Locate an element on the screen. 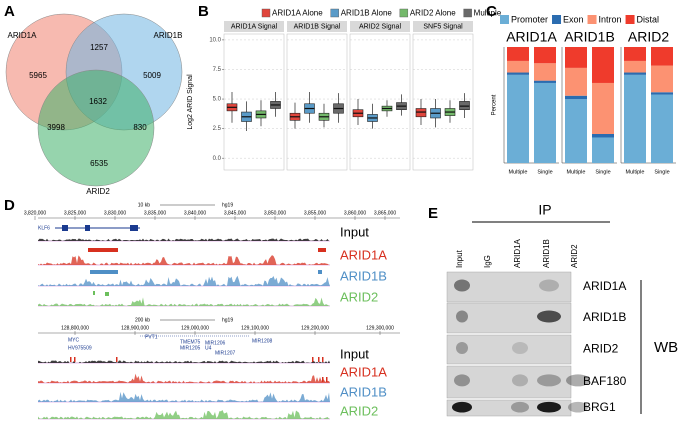 This screenshot has height=425, width=684. coordinate-label: 3,830,000 is located at coordinates (115, 213).